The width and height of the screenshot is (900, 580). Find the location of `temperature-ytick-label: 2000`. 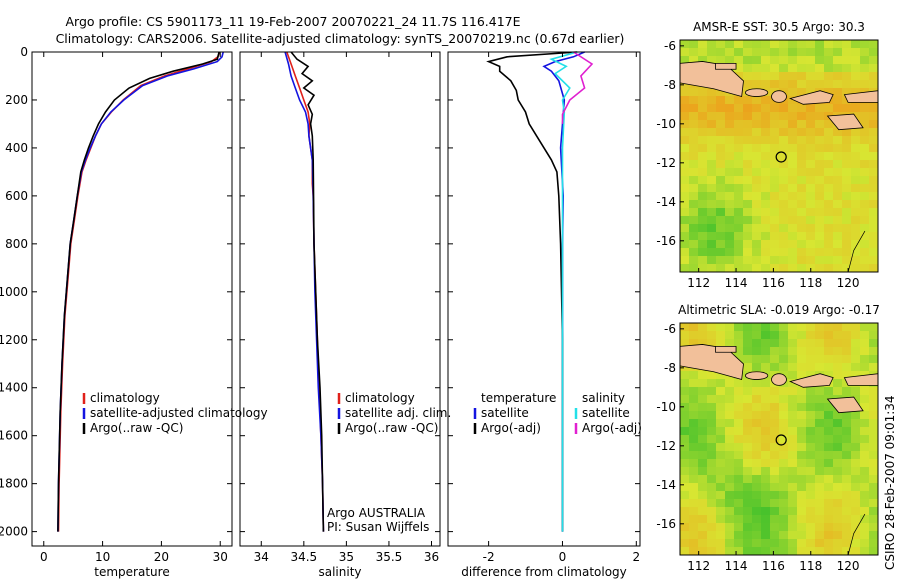

temperature-ytick-label: 2000 is located at coordinates (14, 532).